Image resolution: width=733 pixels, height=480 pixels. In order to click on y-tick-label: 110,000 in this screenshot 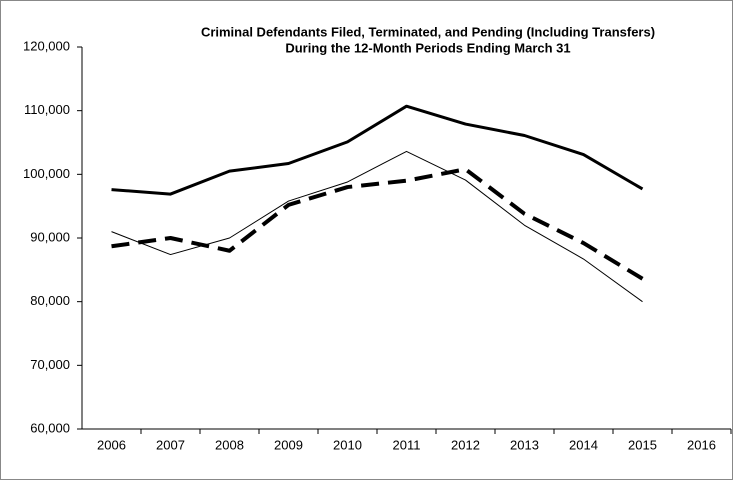, I will do `click(47, 109)`.